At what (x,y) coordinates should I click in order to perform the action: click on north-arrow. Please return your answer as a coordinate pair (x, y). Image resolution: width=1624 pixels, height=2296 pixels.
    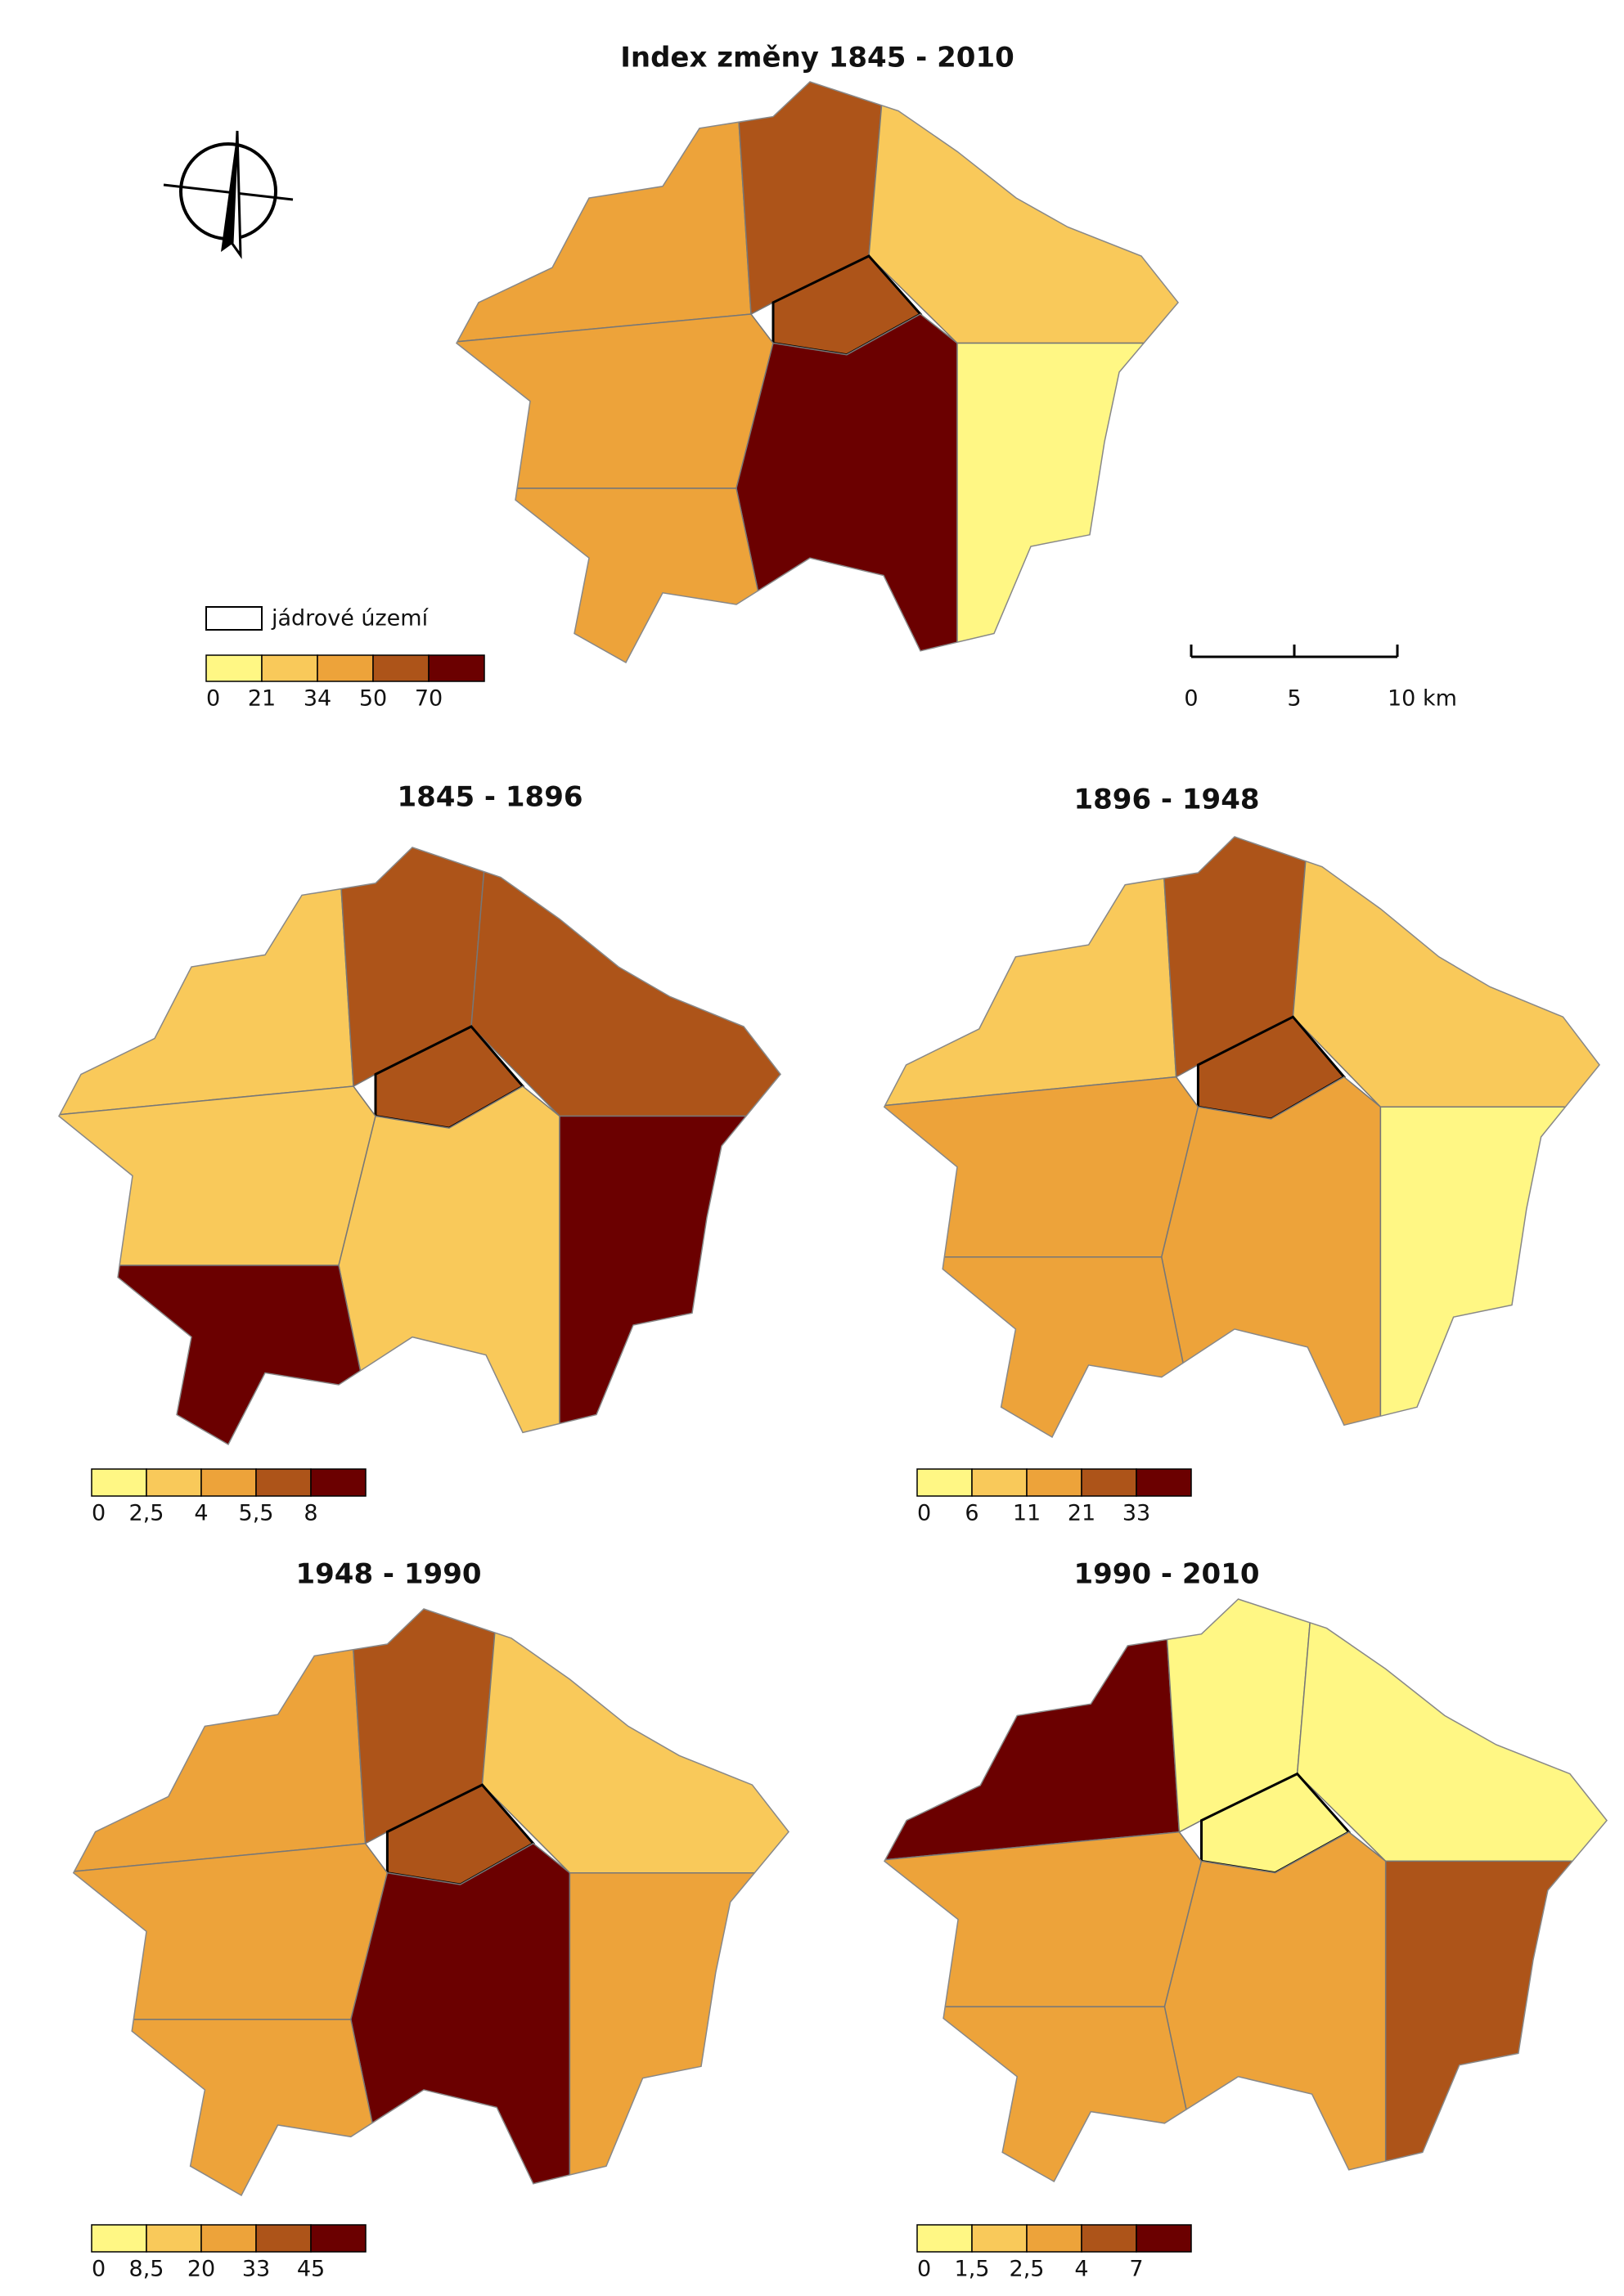
    Looking at the image, I should click on (228, 195).